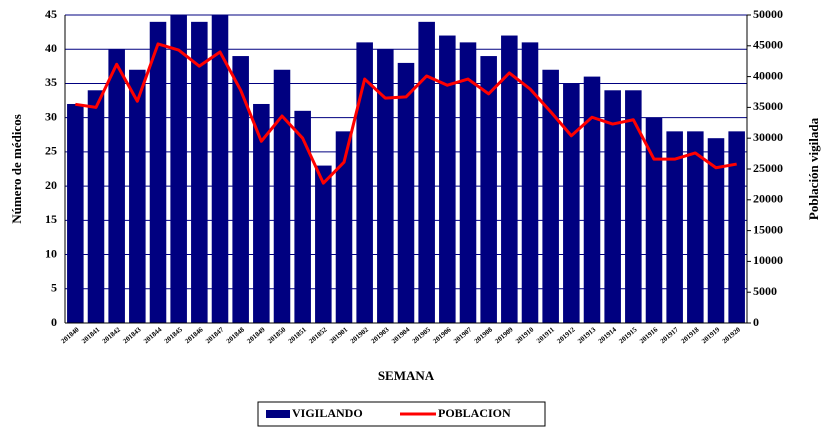 The width and height of the screenshot is (825, 430). I want to click on x-tick-label: 201851, so click(298, 335).